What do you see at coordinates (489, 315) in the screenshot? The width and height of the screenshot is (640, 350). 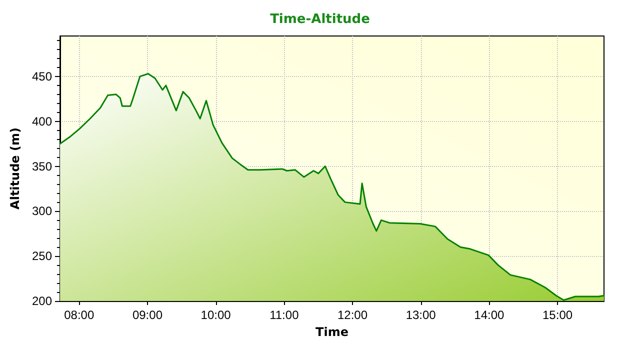 I see `x-tick-label: 14:00` at bounding box center [489, 315].